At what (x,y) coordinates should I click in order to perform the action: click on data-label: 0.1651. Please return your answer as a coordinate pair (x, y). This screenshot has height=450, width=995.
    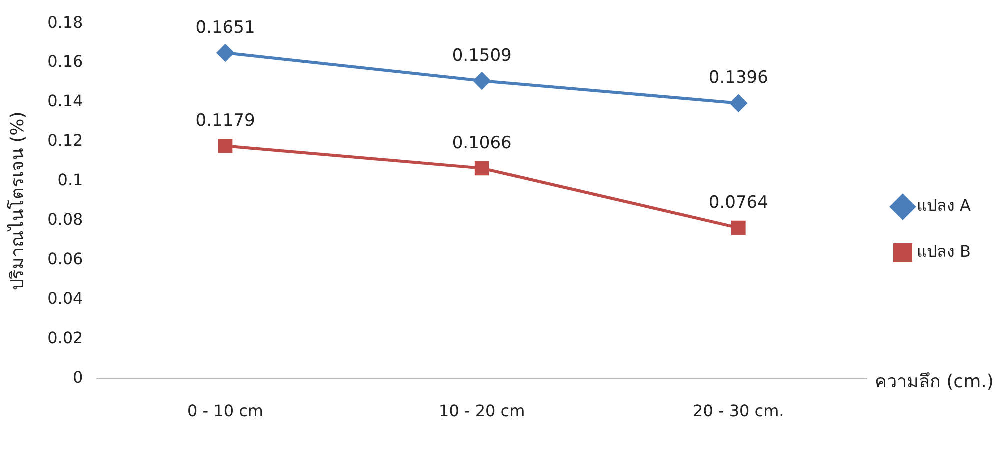
    Looking at the image, I should click on (226, 28).